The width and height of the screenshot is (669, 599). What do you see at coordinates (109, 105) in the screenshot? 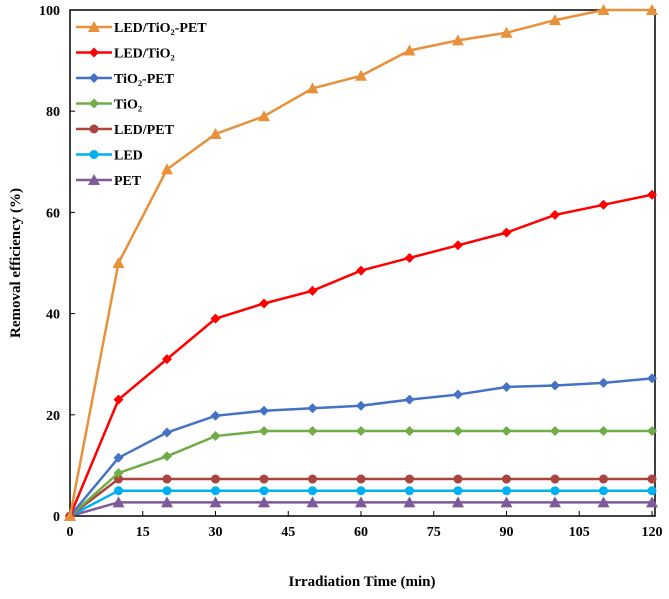
I see `legend-entry: TiO₂` at bounding box center [109, 105].